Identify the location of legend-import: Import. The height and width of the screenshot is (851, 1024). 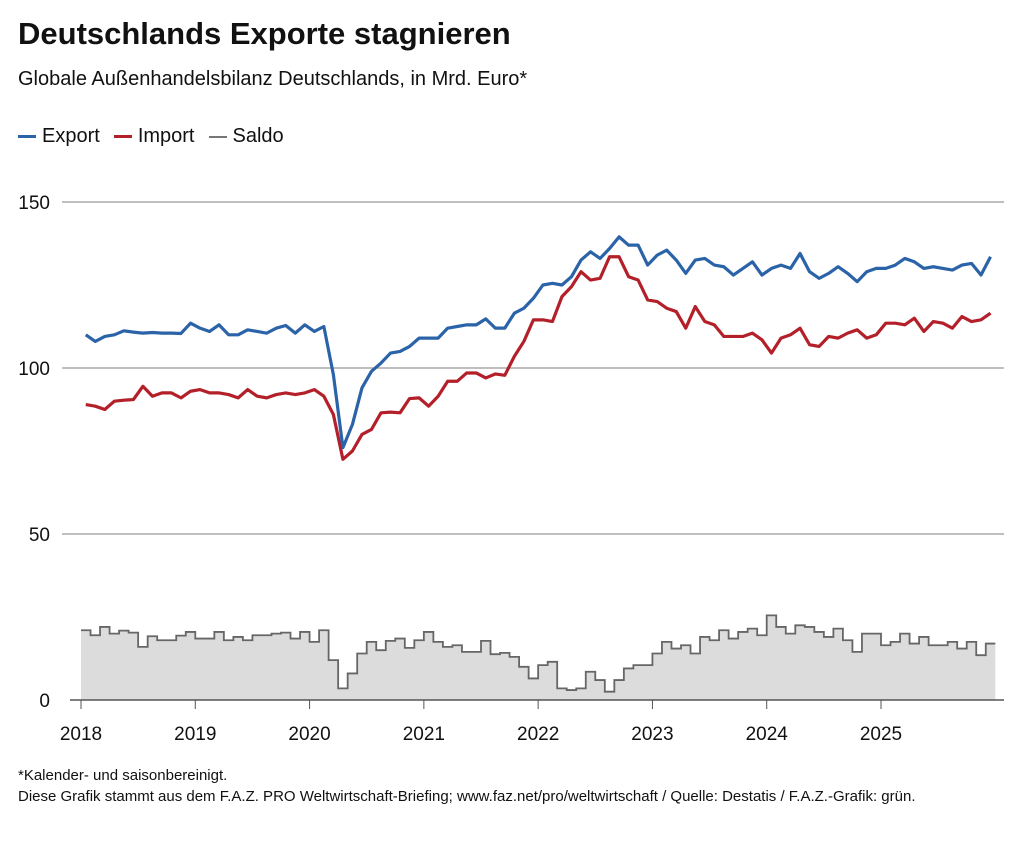
(154, 136).